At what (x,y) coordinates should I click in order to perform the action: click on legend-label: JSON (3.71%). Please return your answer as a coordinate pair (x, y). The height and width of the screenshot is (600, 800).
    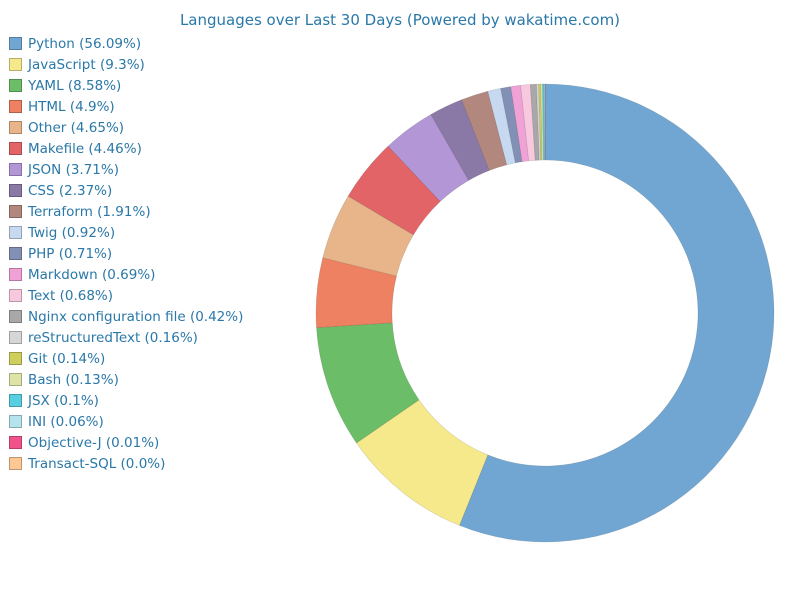
    Looking at the image, I should click on (73, 169).